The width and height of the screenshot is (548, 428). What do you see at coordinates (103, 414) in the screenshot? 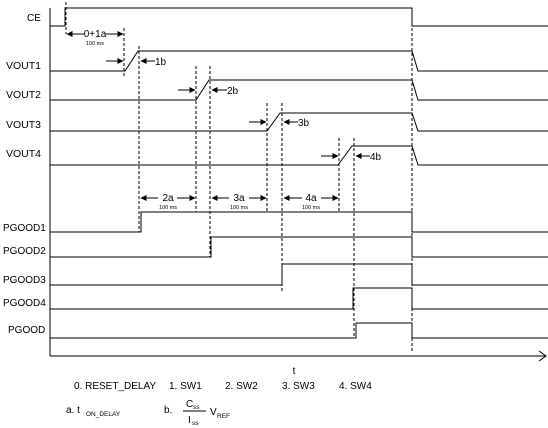
I see `legend-a-subscript: ON_DELAY` at bounding box center [103, 414].